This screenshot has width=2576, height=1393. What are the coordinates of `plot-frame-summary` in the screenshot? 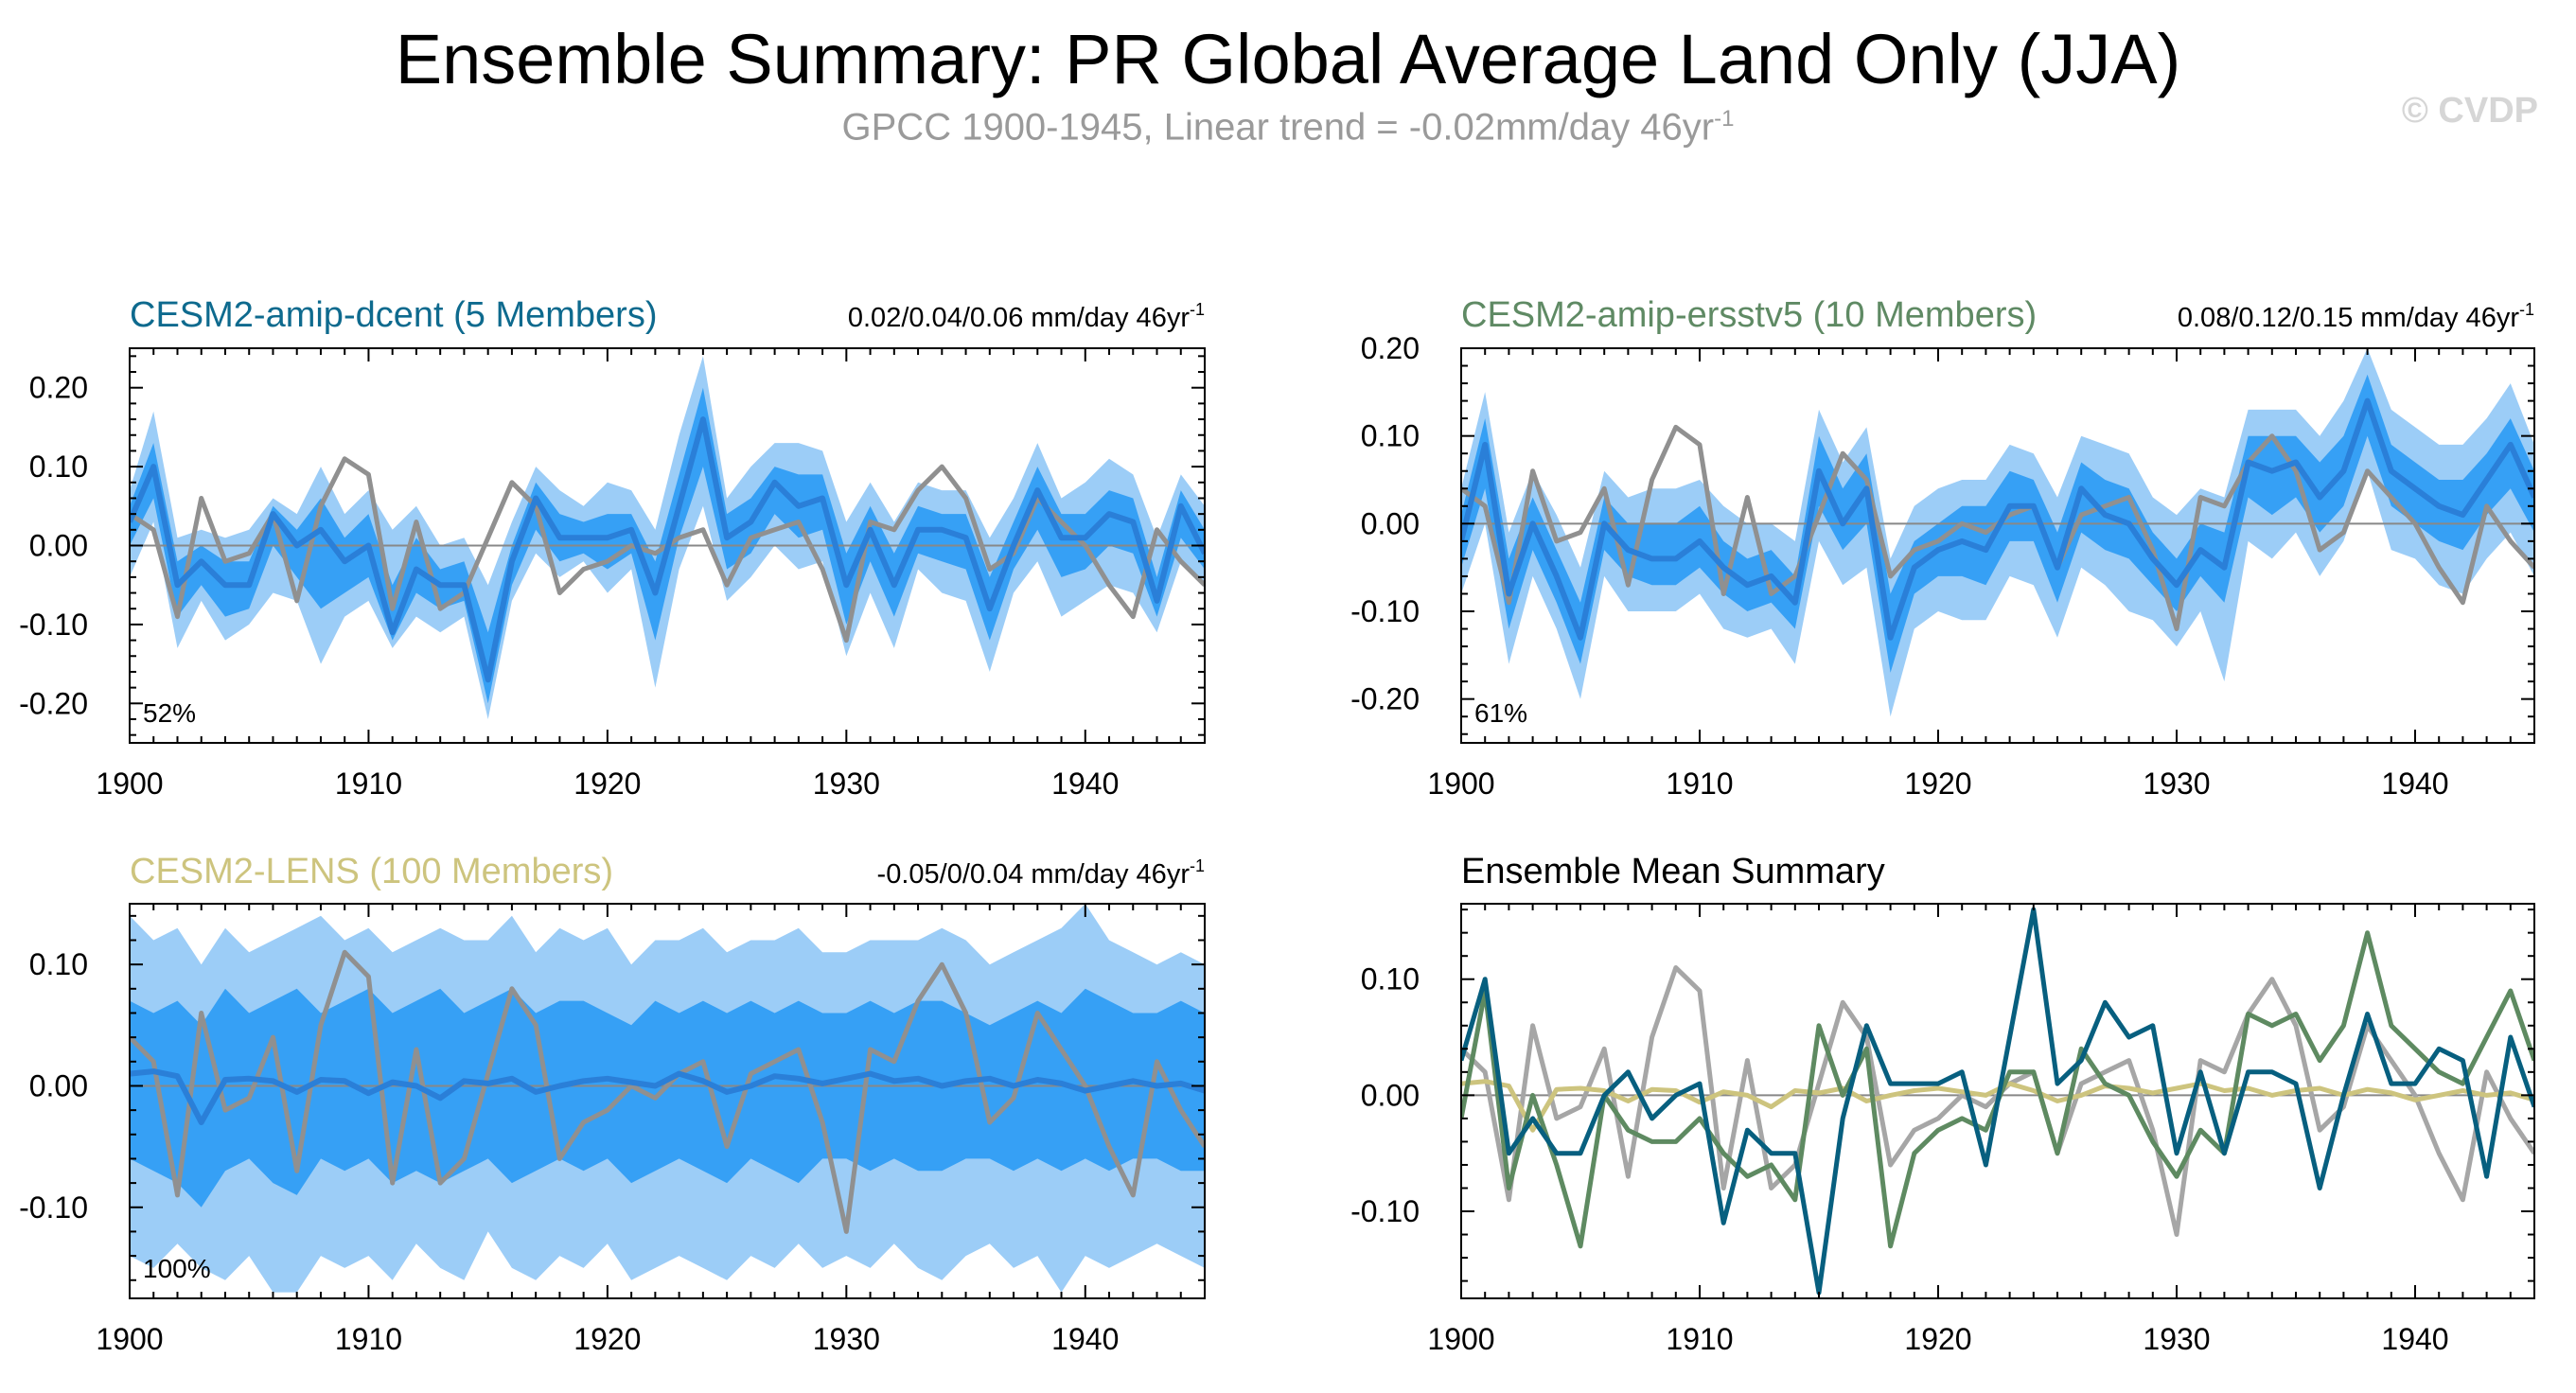 It's located at (1997, 1101).